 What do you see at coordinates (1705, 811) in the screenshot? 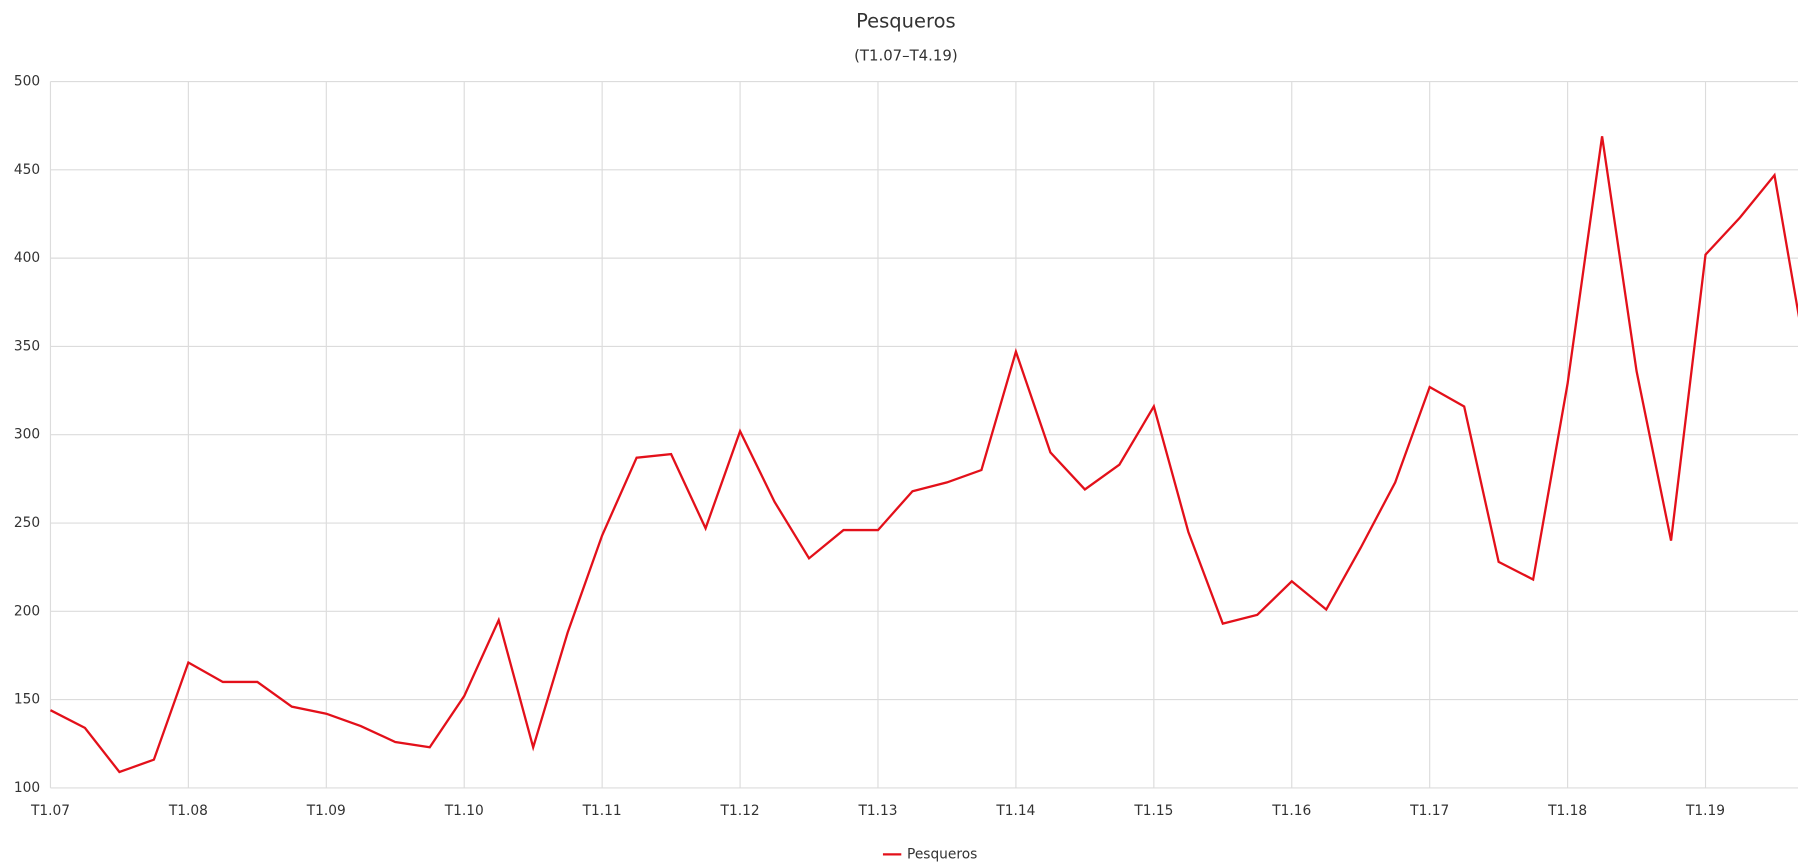
I see `x-tick-label: T1.19` at bounding box center [1705, 811].